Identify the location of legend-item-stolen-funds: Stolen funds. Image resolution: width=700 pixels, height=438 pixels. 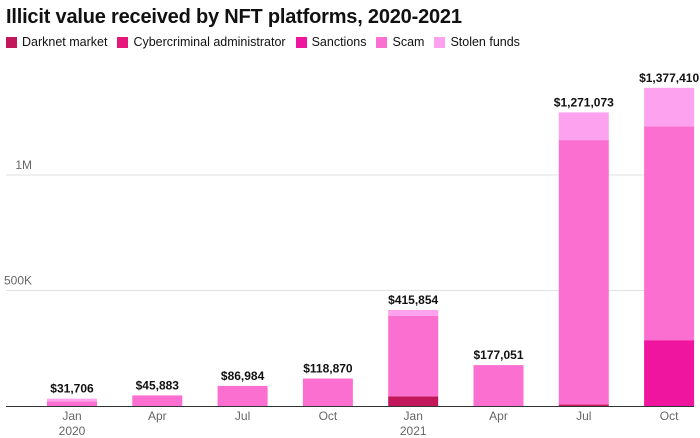
(477, 42).